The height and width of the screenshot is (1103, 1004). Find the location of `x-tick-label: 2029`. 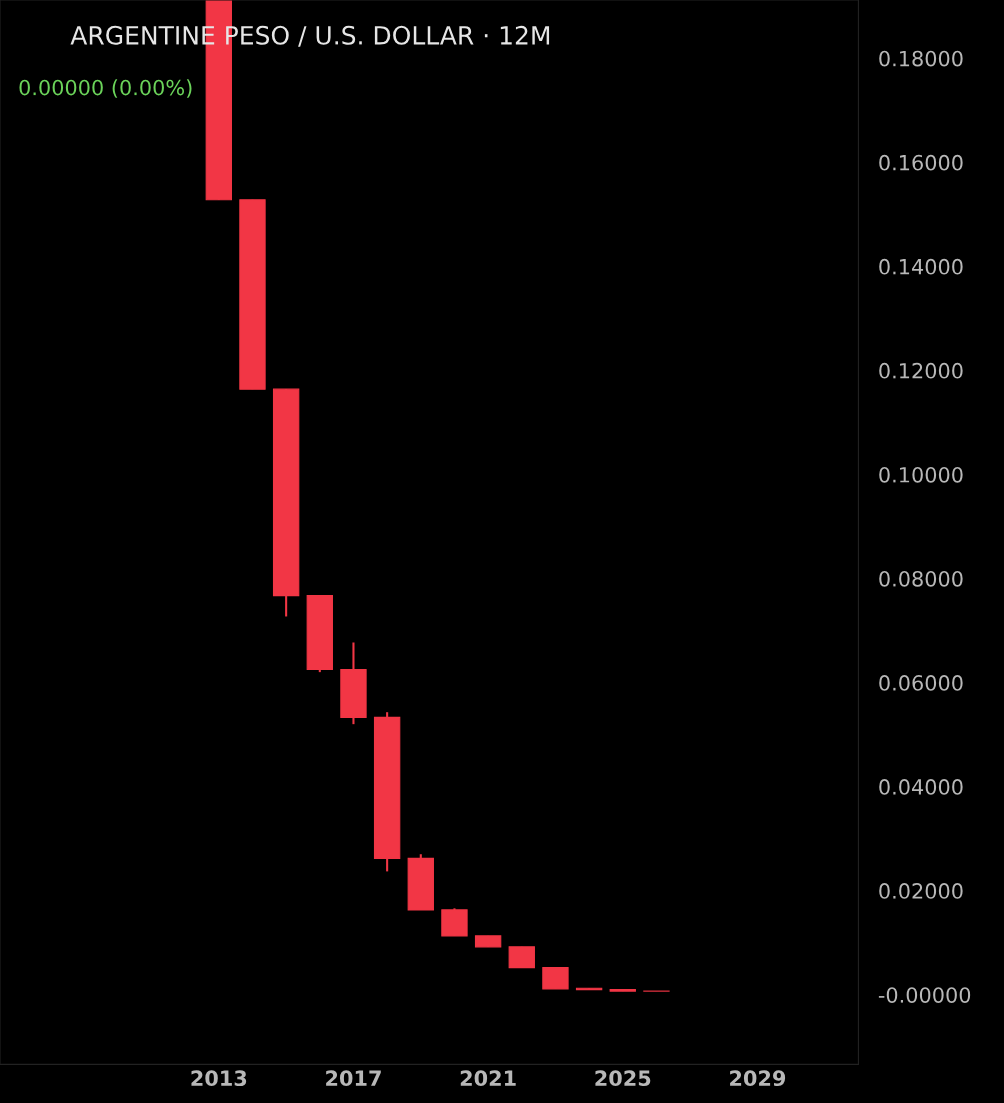

x-tick-label: 2029 is located at coordinates (758, 1078).